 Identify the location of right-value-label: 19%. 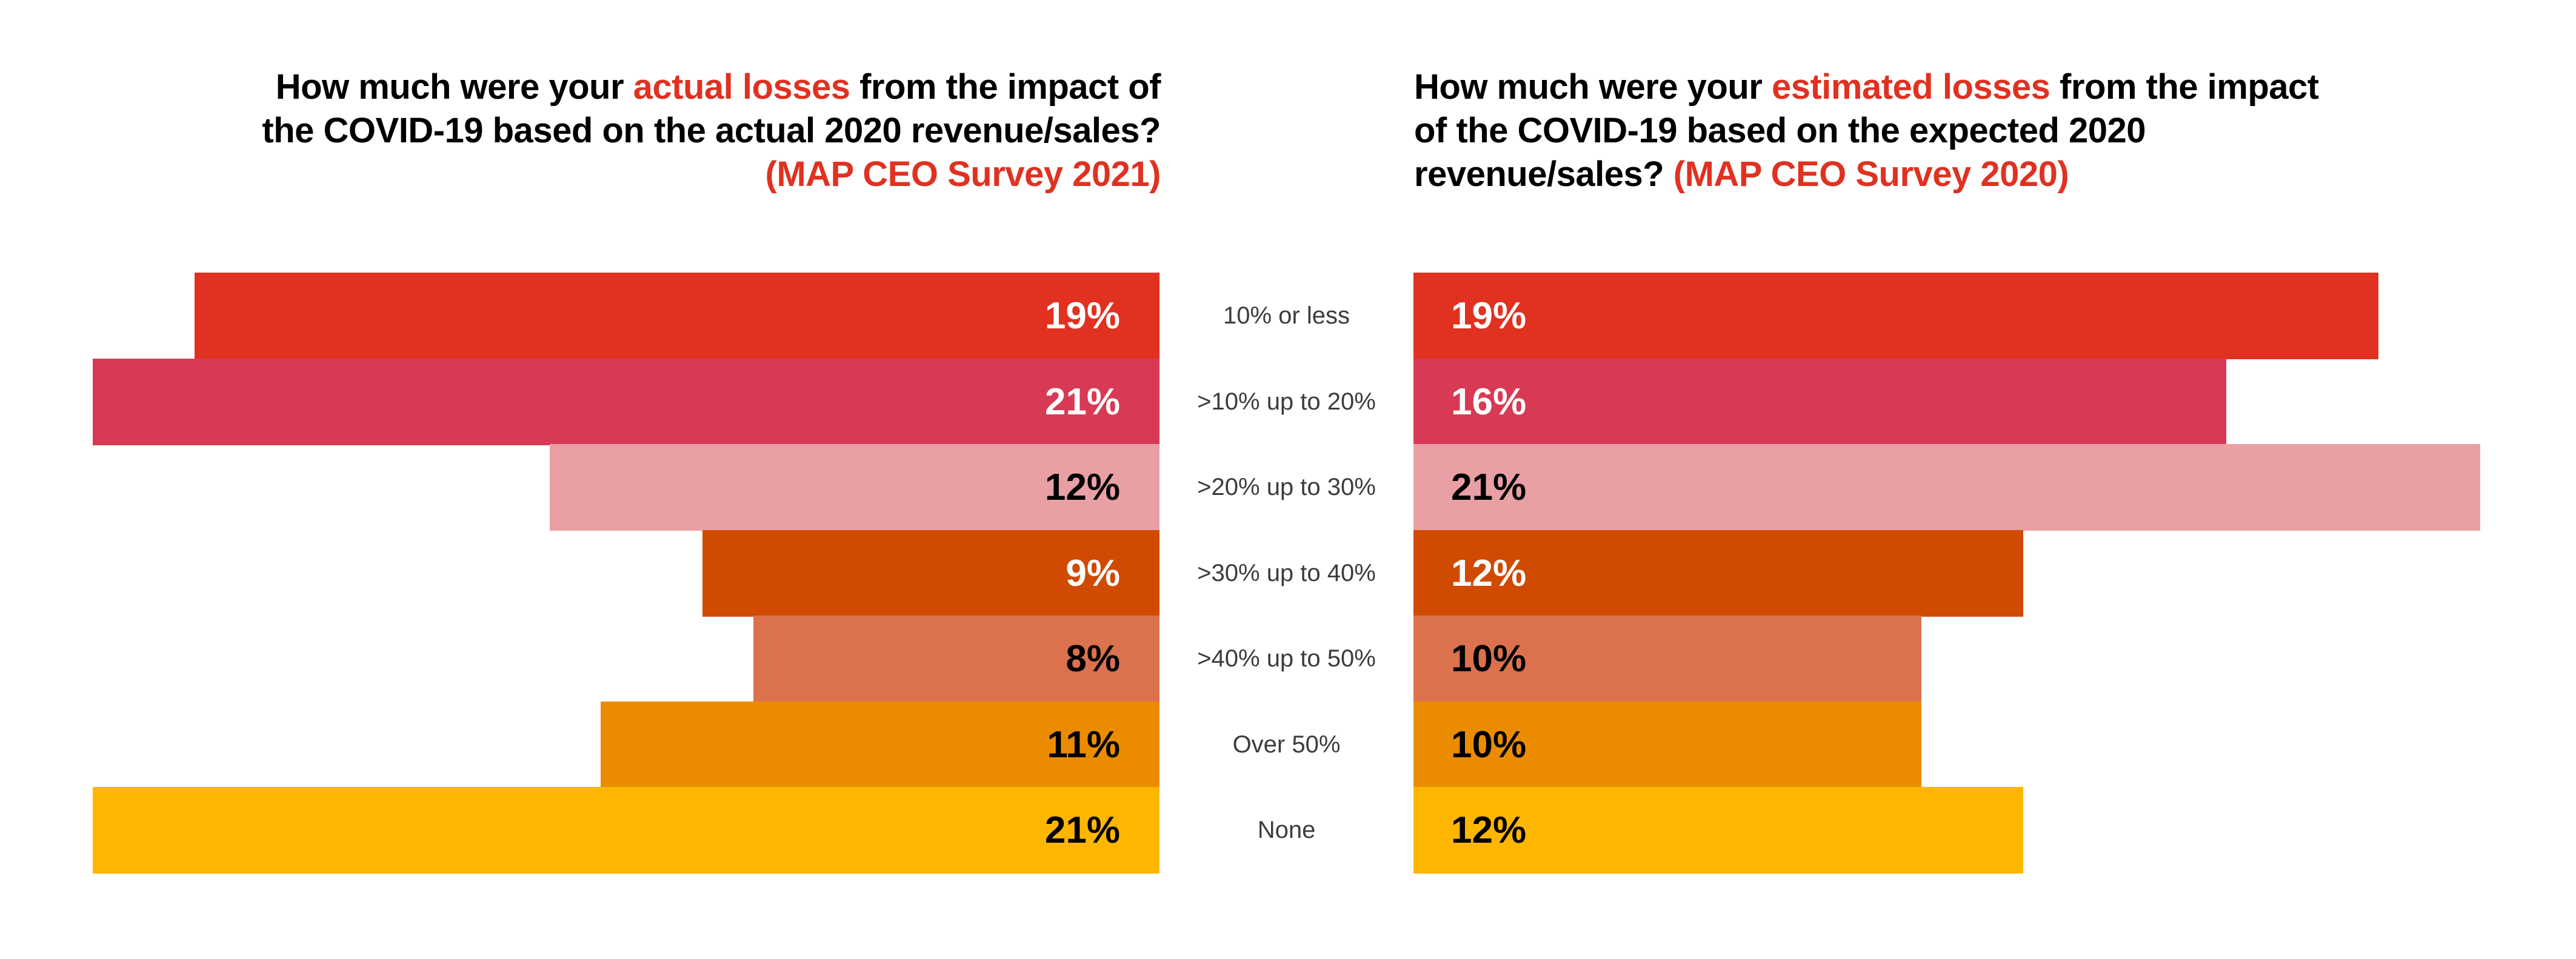
(1489, 316).